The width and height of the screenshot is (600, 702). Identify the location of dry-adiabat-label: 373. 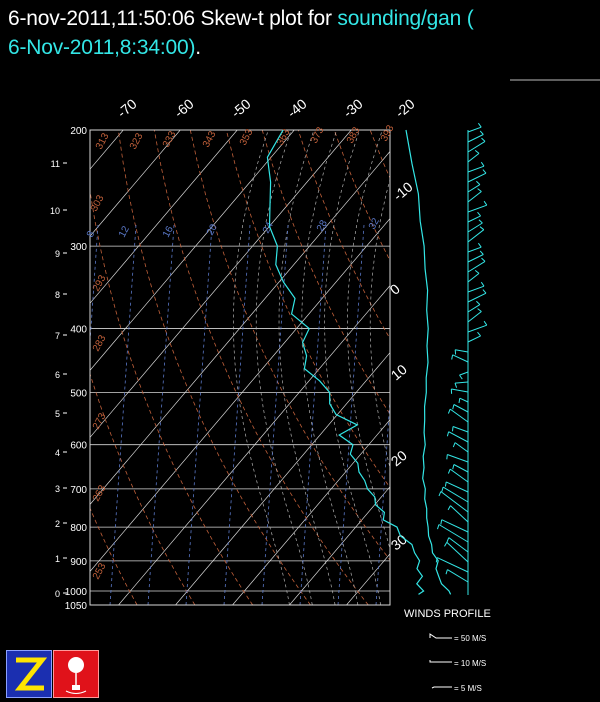
(318, 135).